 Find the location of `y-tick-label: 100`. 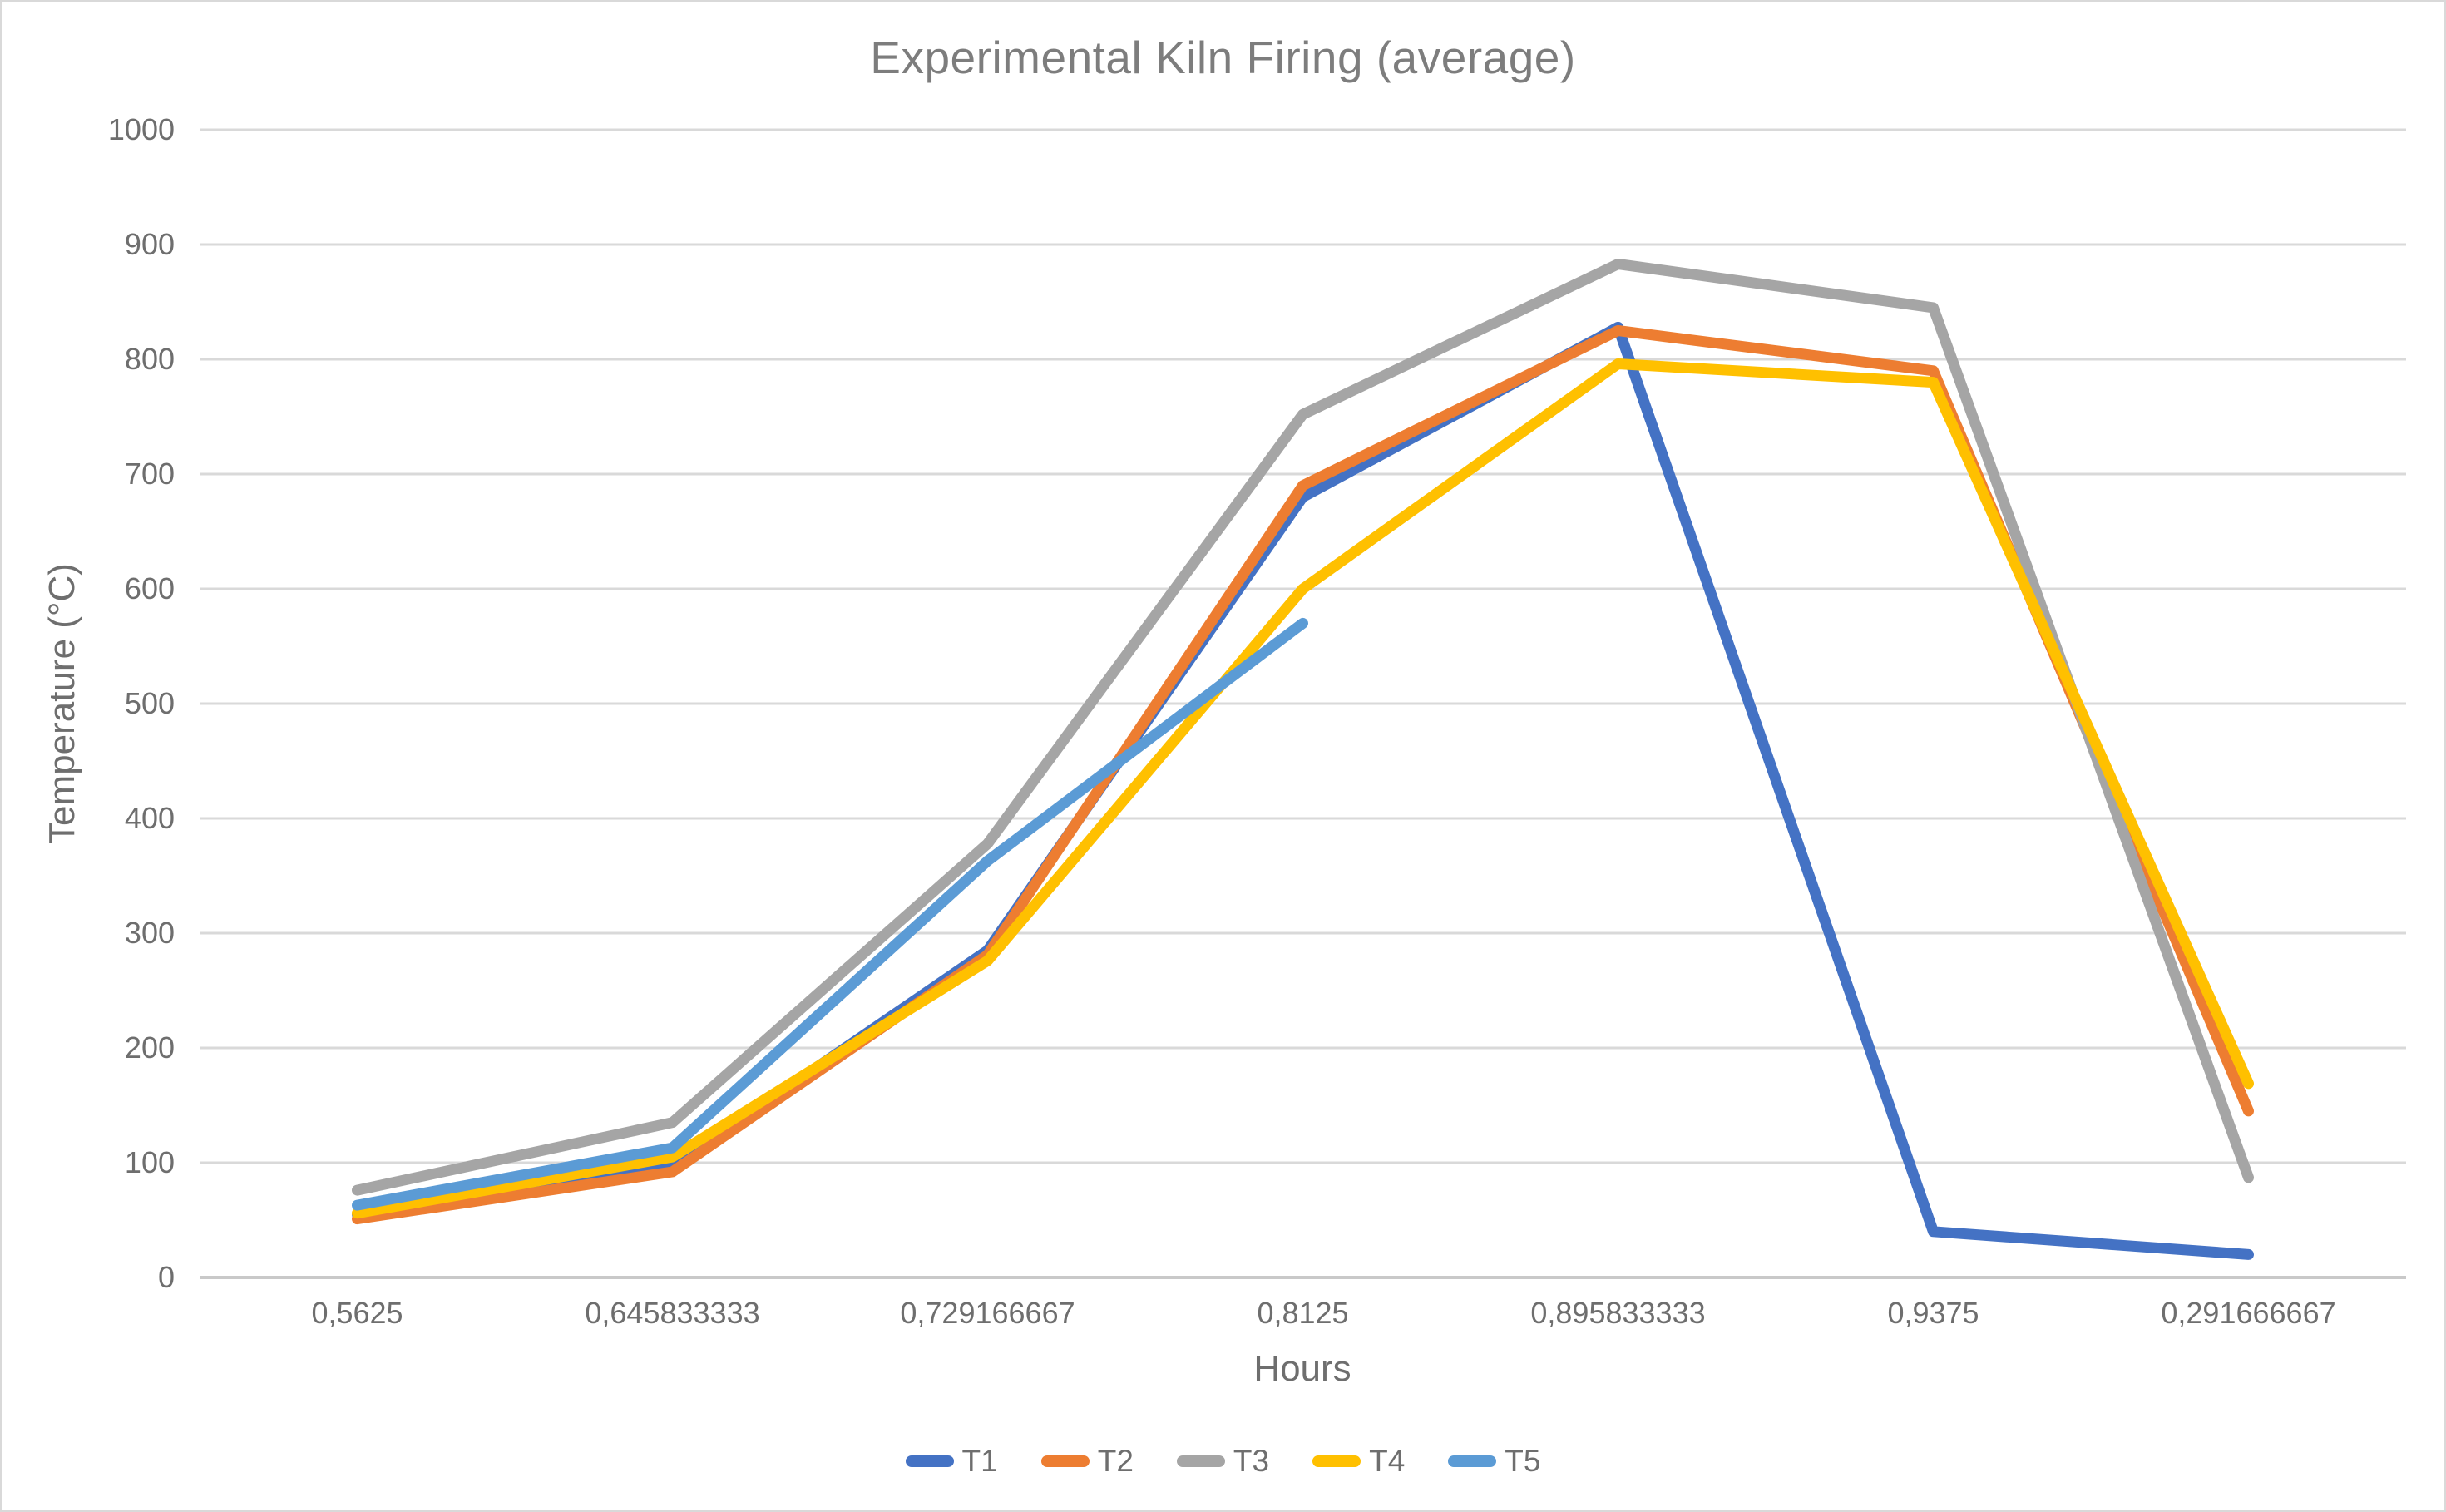

y-tick-label: 100 is located at coordinates (149, 1162).